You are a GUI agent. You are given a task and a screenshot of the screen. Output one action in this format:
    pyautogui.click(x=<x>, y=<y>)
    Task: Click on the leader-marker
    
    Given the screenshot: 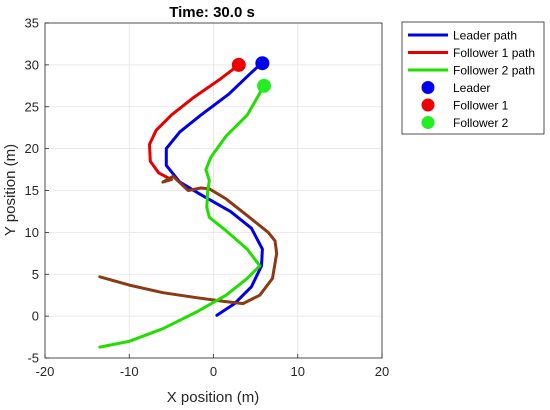 What is the action you would take?
    pyautogui.click(x=262, y=63)
    